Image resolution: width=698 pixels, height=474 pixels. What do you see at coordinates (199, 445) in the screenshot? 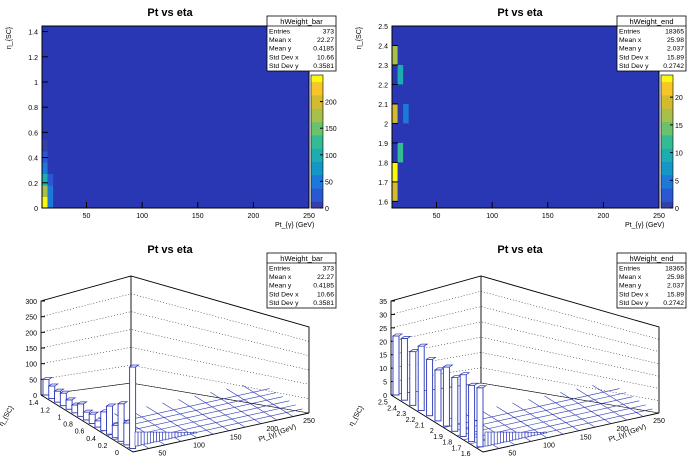
I see `pt-tick-label: 100` at bounding box center [199, 445].